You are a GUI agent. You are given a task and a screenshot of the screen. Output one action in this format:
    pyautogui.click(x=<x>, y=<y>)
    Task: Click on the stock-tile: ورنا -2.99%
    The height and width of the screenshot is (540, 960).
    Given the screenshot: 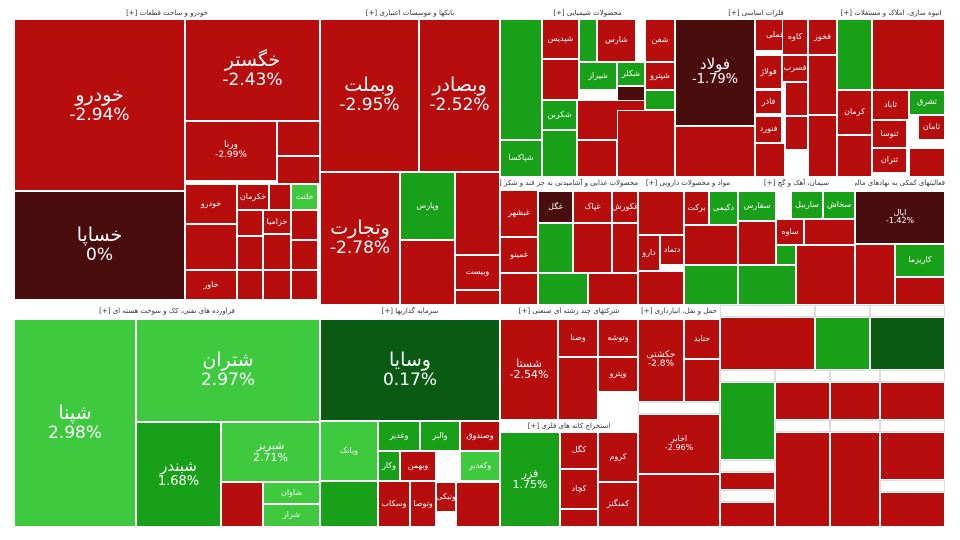 What is the action you would take?
    pyautogui.click(x=231, y=151)
    